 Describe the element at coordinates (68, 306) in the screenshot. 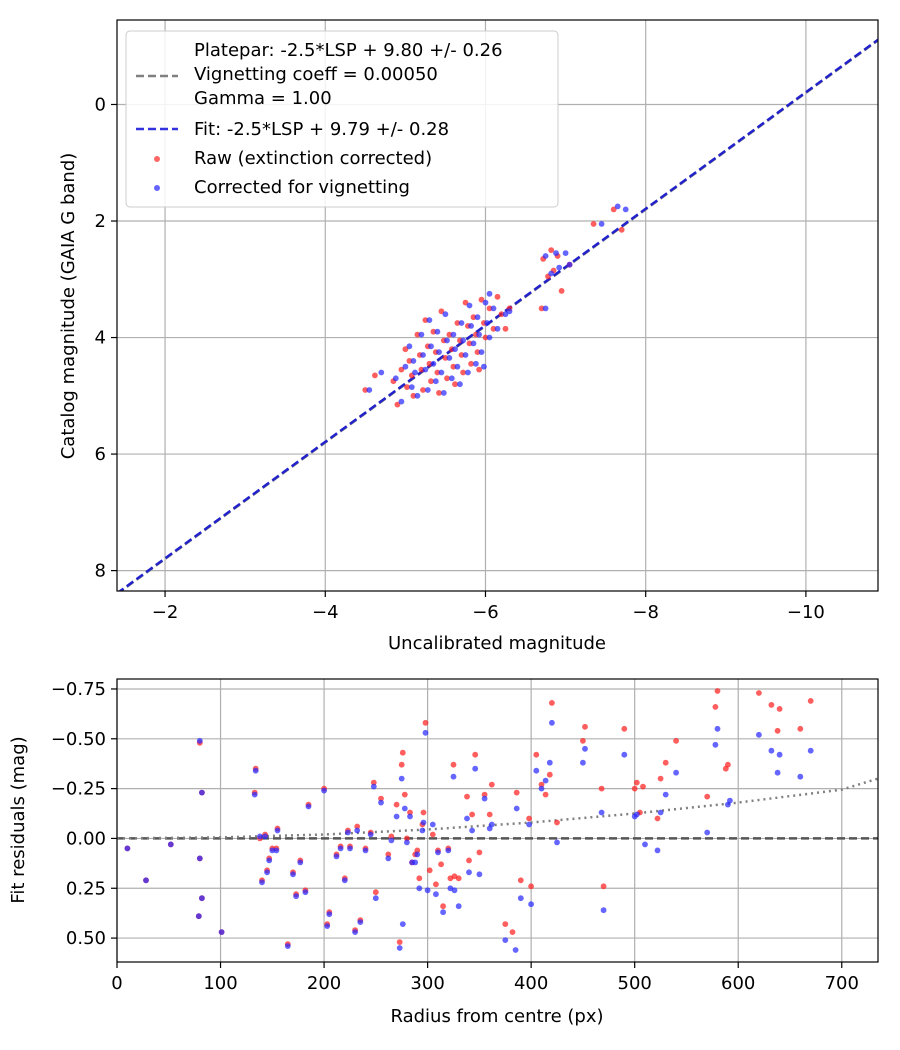

I see `top-y-axis-label: Catalog magnitude (GAIA G band)` at that location.